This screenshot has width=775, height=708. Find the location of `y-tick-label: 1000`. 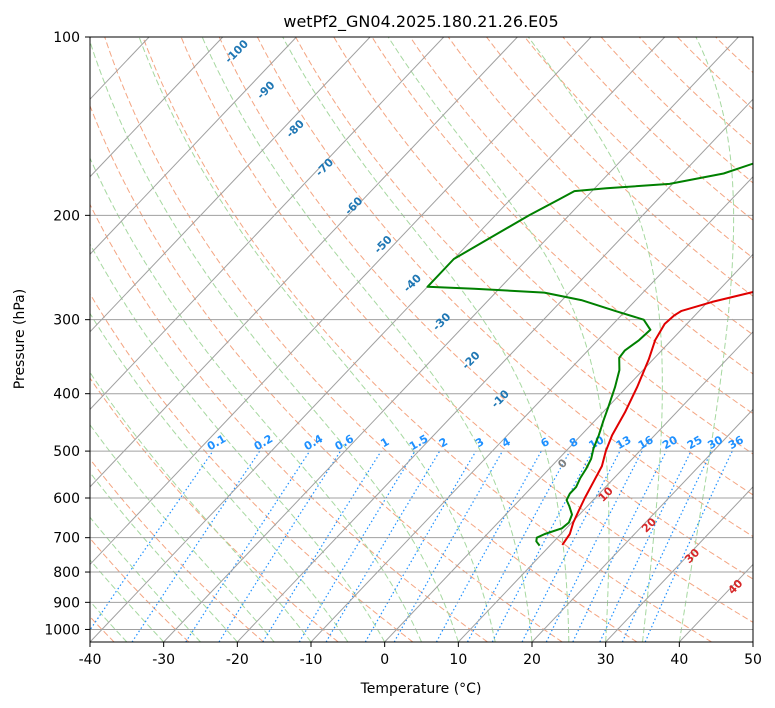

y-tick-label: 1000 is located at coordinates (62, 630).